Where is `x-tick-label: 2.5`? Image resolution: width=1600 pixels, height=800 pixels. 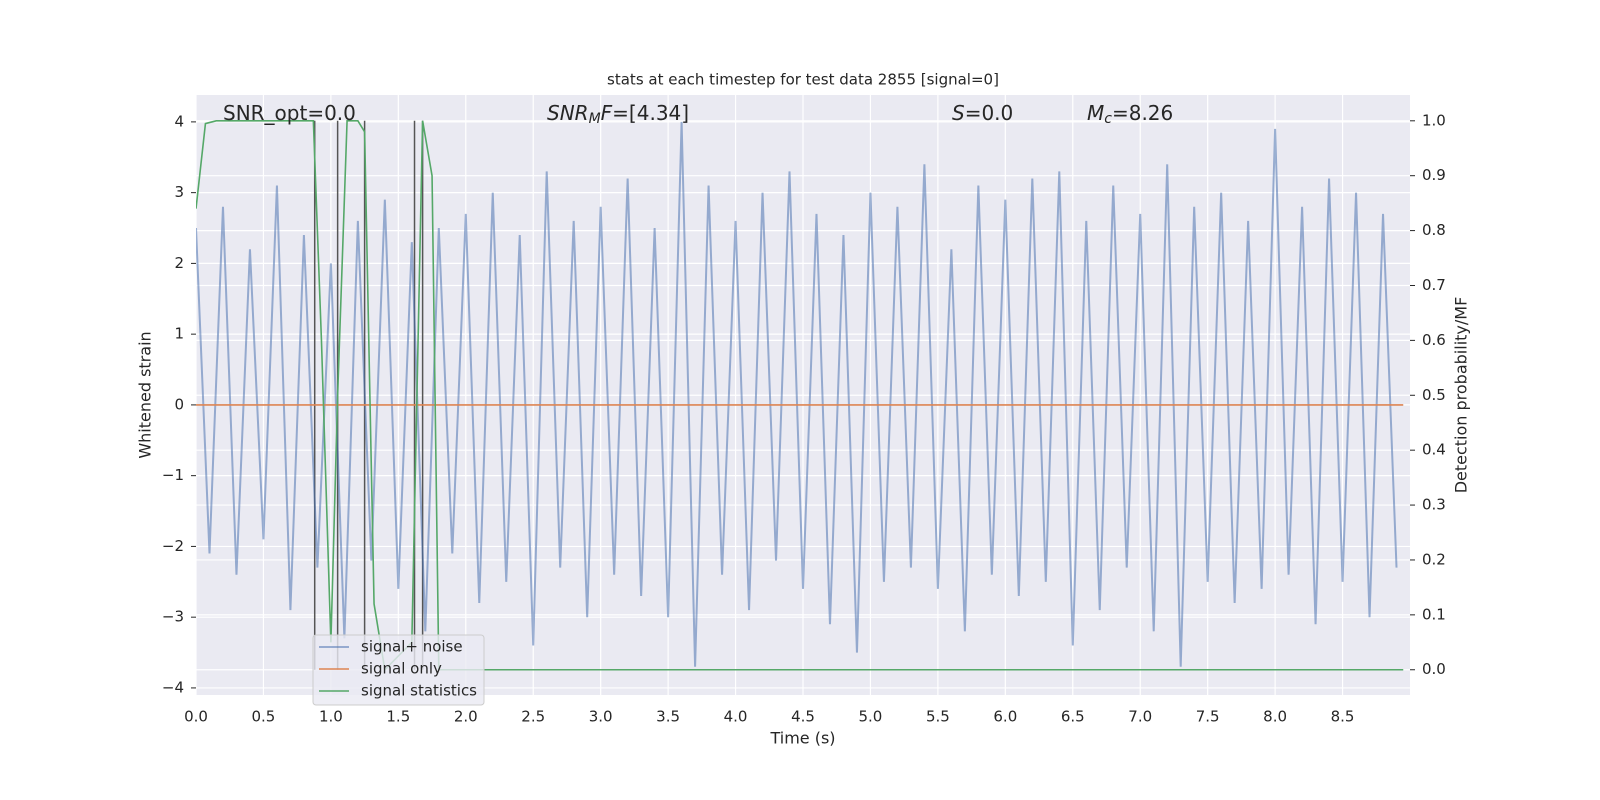 x-tick-label: 2.5 is located at coordinates (533, 717).